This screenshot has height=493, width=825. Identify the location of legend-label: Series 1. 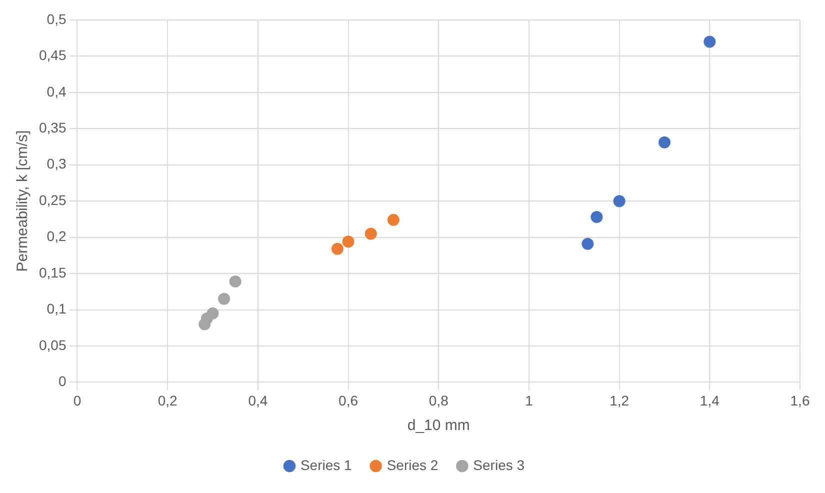
(326, 464).